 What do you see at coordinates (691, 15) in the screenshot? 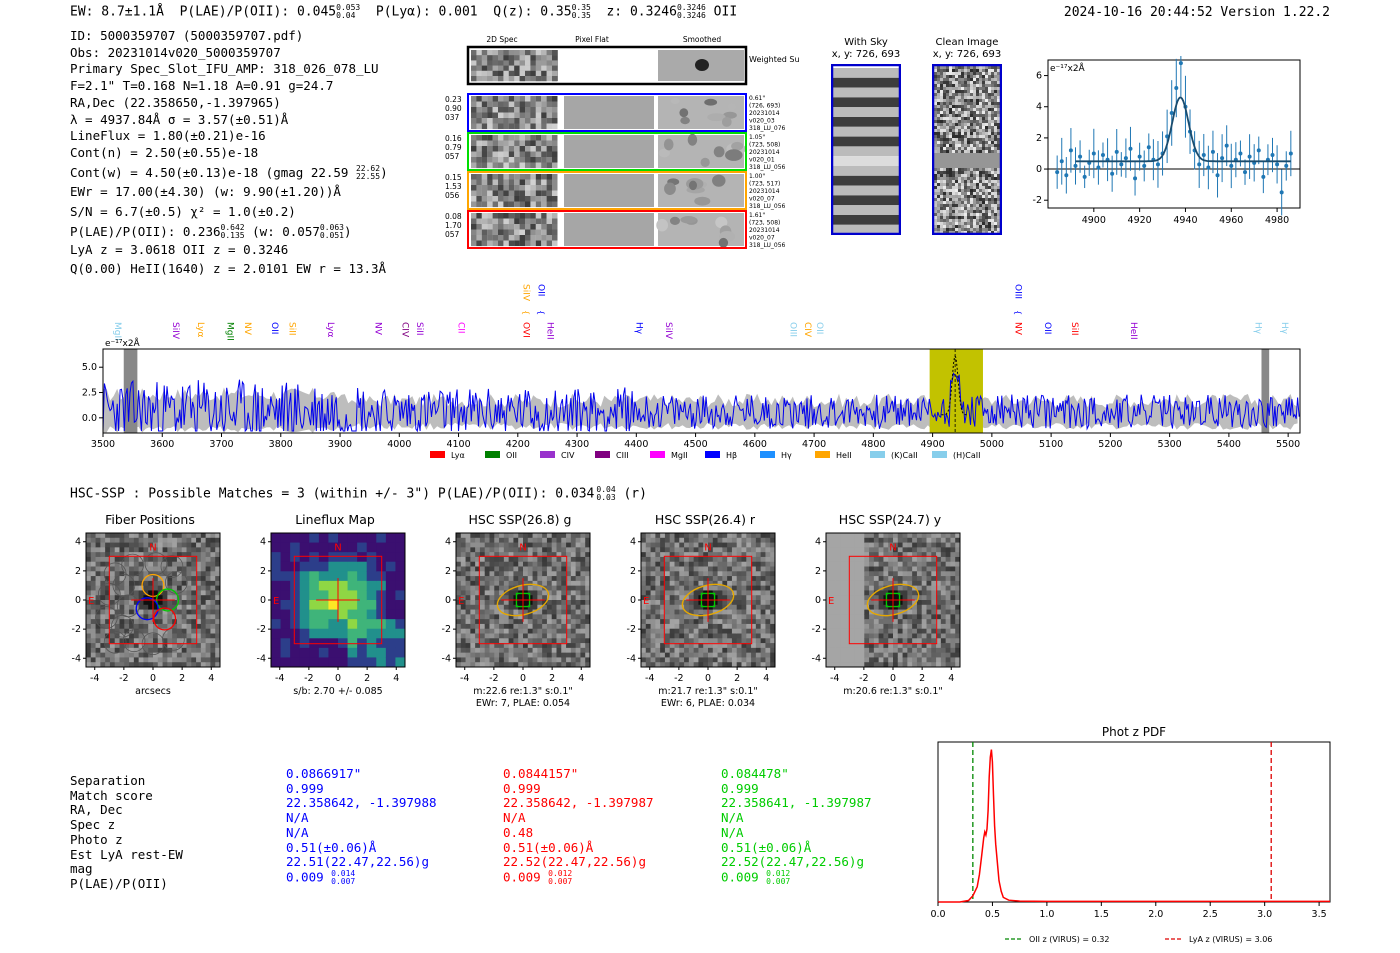
I see `header-z-lo: 0.3246` at bounding box center [691, 15].